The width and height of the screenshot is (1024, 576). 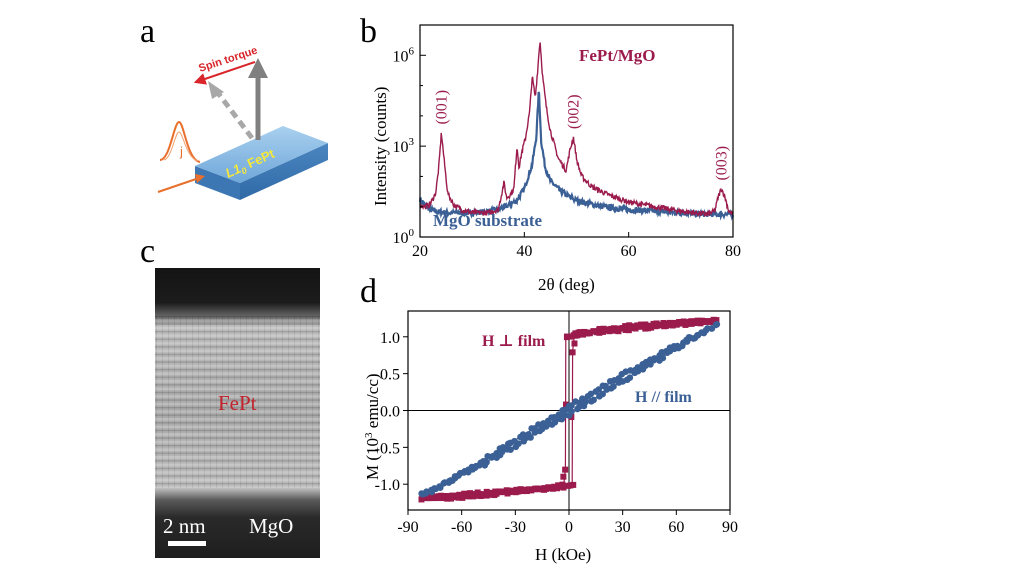 I want to click on slab-front, so click(x=217, y=183).